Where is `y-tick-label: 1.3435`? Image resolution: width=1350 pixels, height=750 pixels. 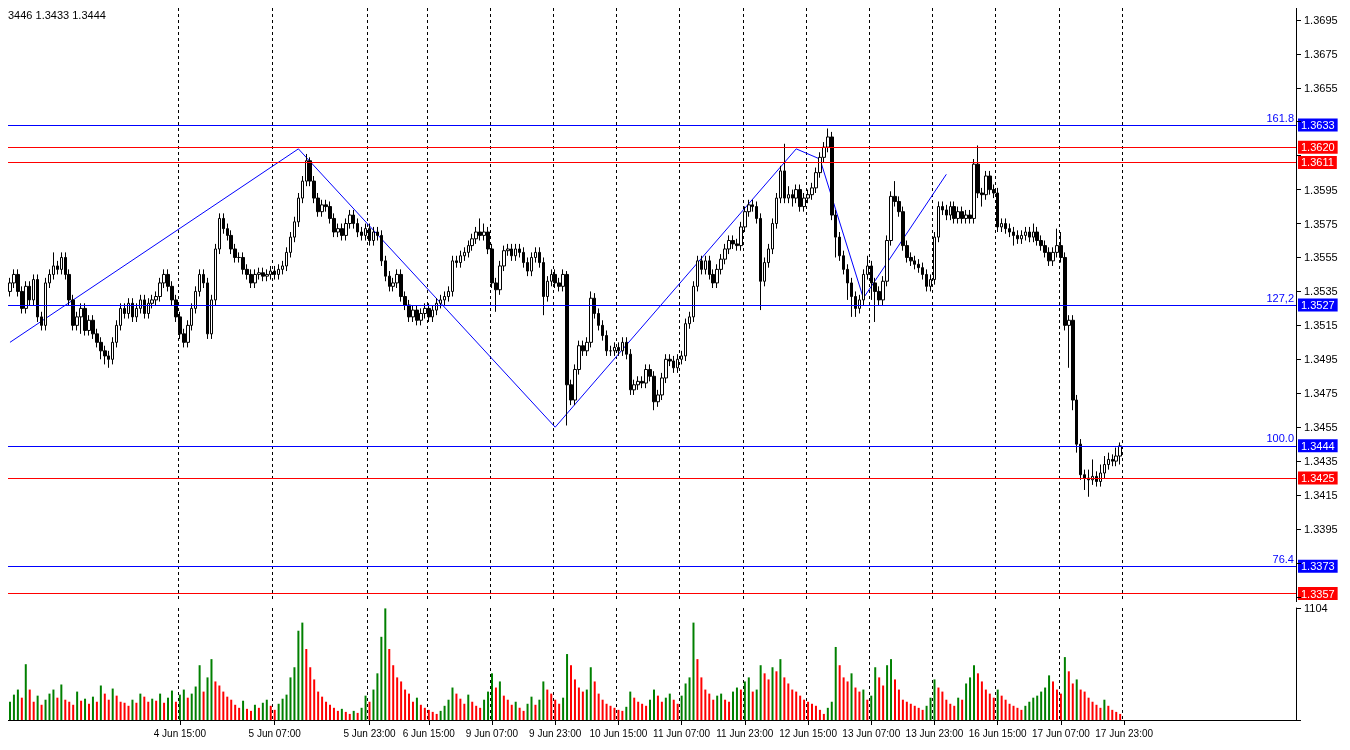 y-tick-label: 1.3435 is located at coordinates (1321, 461).